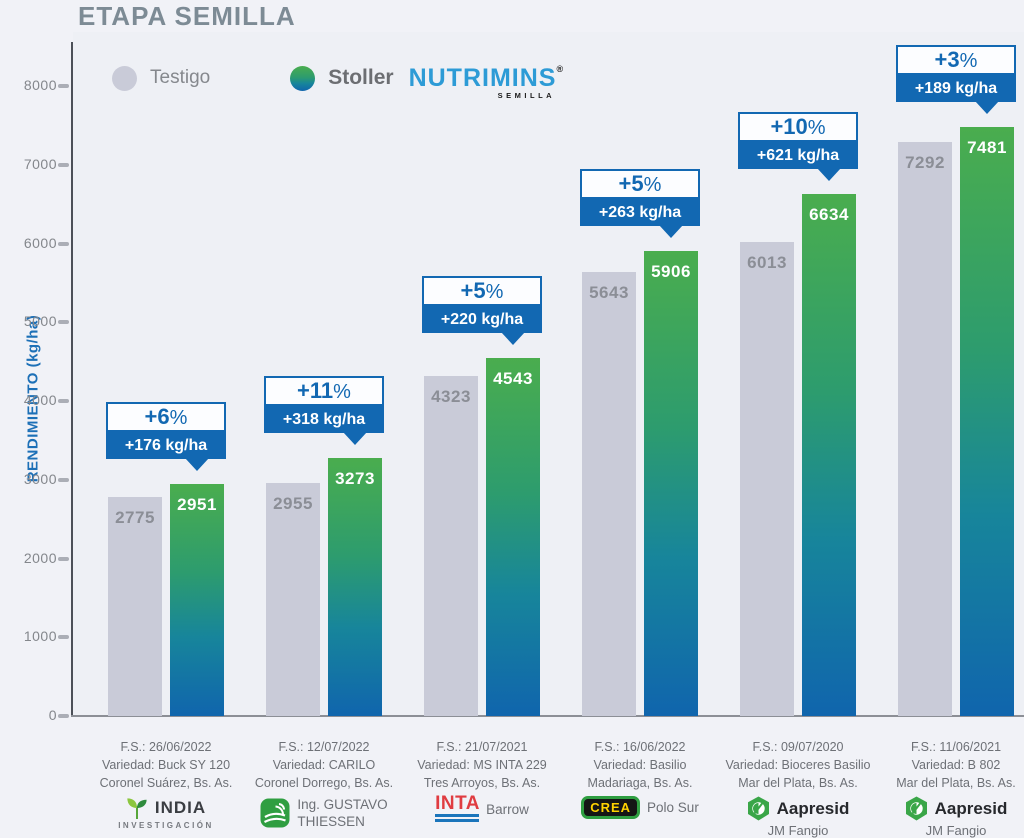 Image resolution: width=1024 pixels, height=838 pixels. I want to click on bar-testigo: 2775, so click(135, 606).